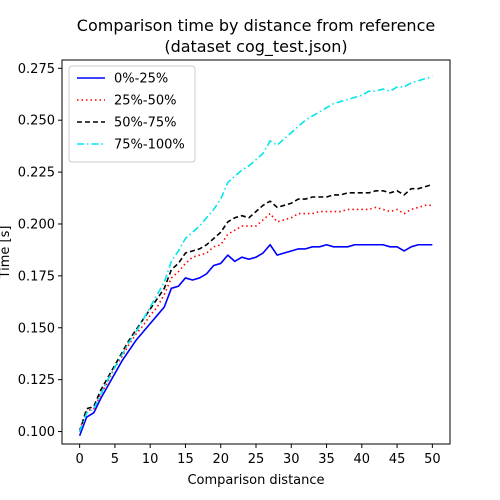  I want to click on x-tick-label: 10, so click(150, 459).